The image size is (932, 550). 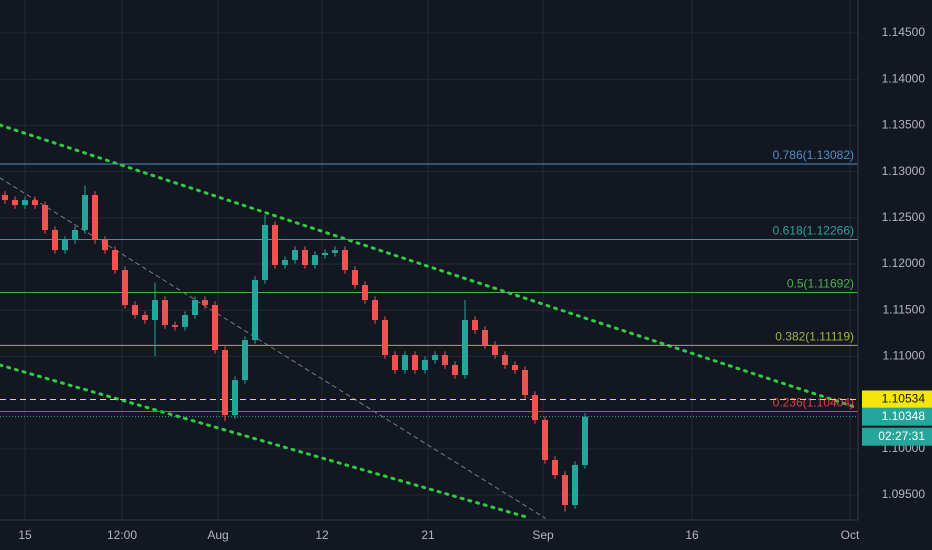 I want to click on fib-label: 0.786(1.13082), so click(x=813, y=155).